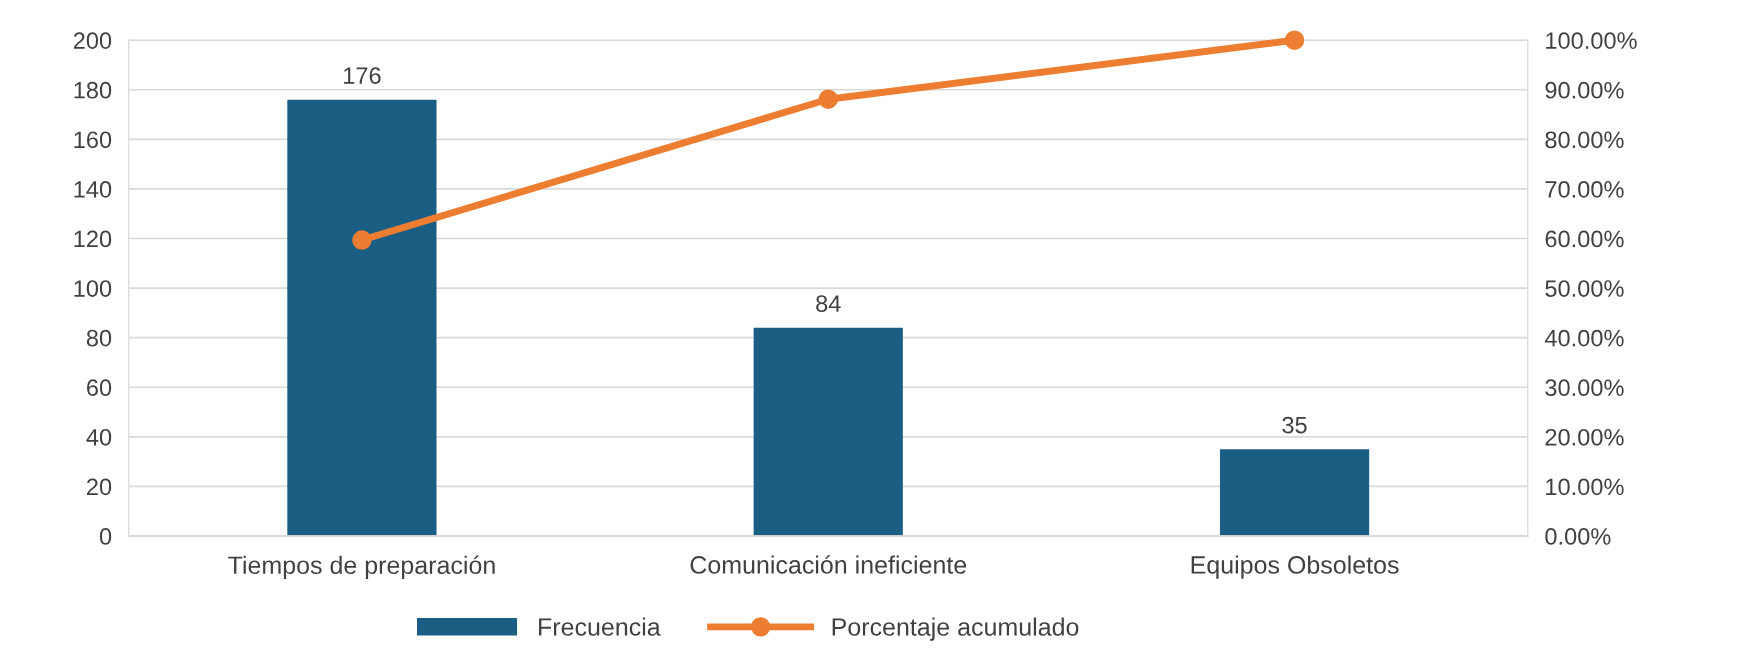 The image size is (1740, 670). What do you see at coordinates (1584, 239) in the screenshot?
I see `y2-tick-label: 60.00%` at bounding box center [1584, 239].